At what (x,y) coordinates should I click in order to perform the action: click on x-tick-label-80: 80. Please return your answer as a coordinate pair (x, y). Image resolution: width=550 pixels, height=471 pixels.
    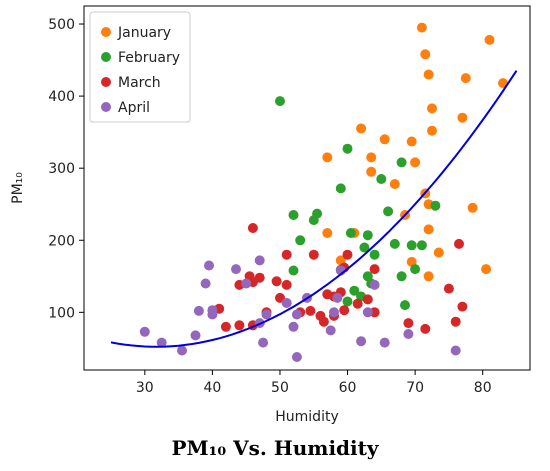
    Looking at the image, I should click on (483, 388).